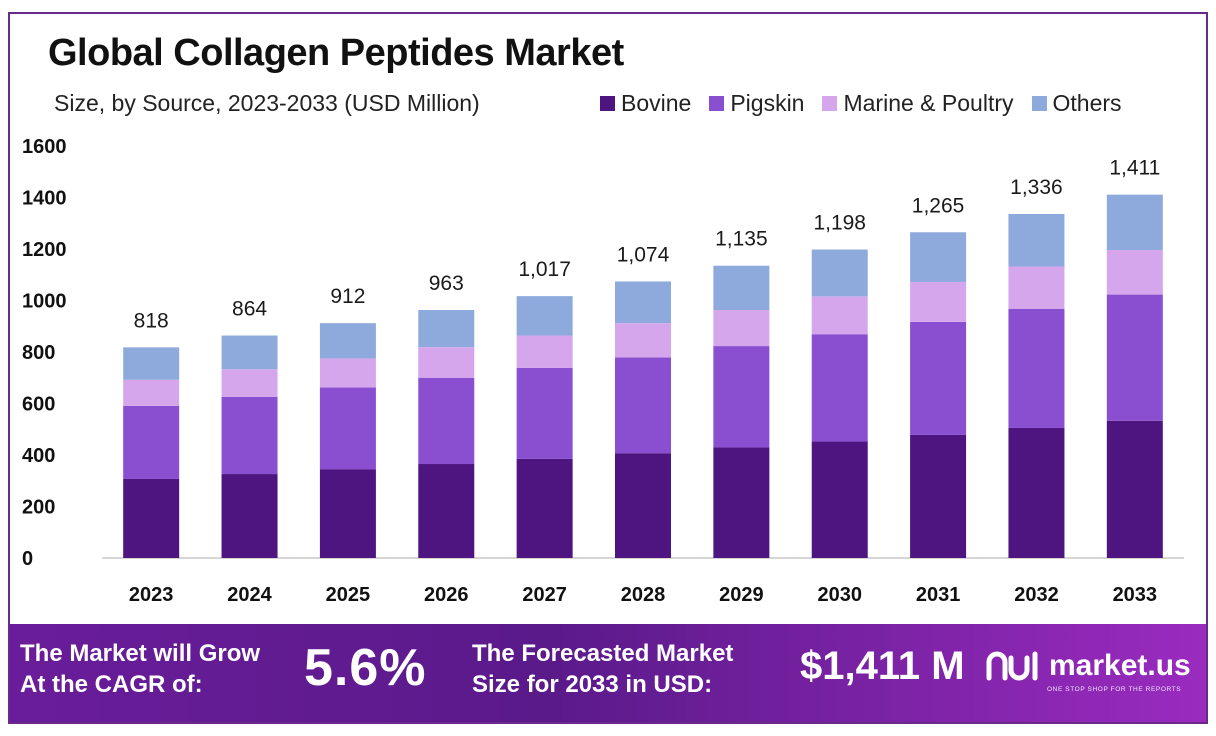 Image resolution: width=1216 pixels, height=736 pixels. What do you see at coordinates (446, 595) in the screenshot?
I see `x-tick-label: 2026` at bounding box center [446, 595].